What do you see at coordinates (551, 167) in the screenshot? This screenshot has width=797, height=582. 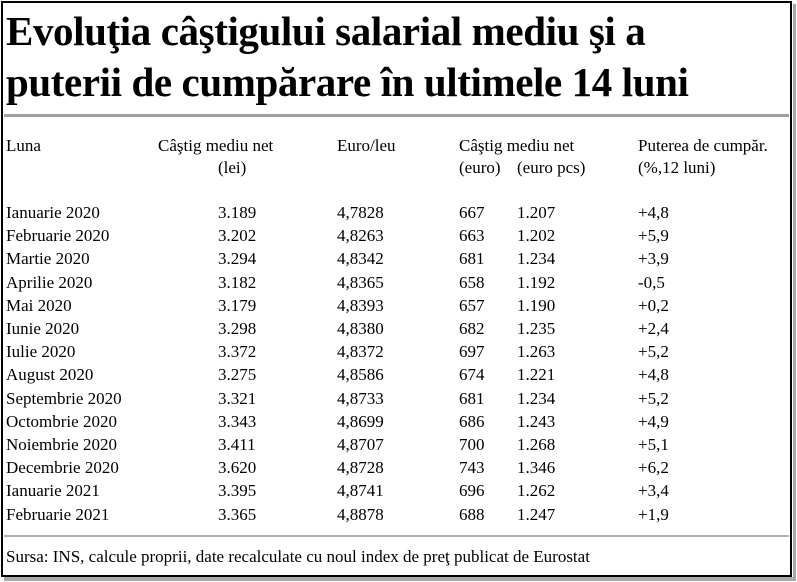 I see `header-castig-euro-sub2: (euro pcs)` at bounding box center [551, 167].